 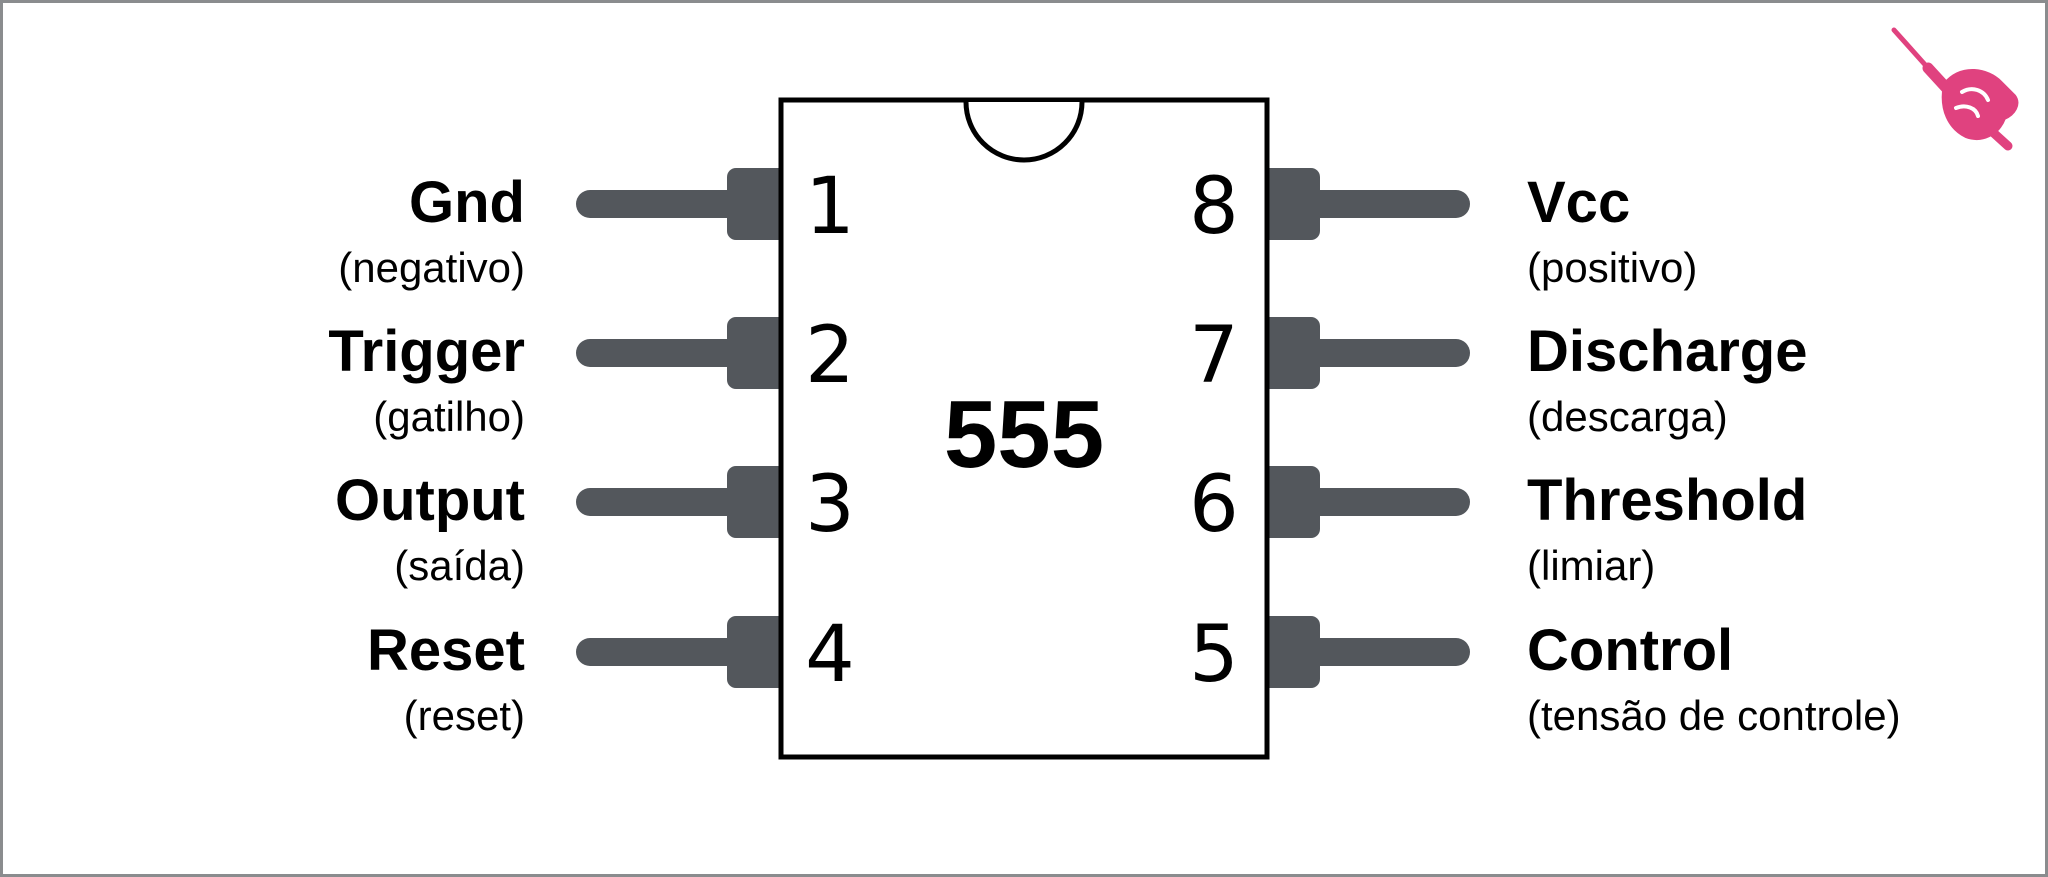 I want to click on pin-2-leg, so click(x=681, y=353).